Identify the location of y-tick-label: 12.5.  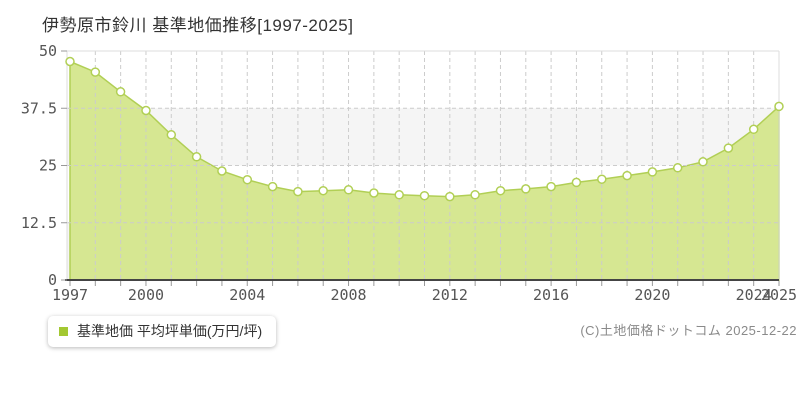
(39, 223).